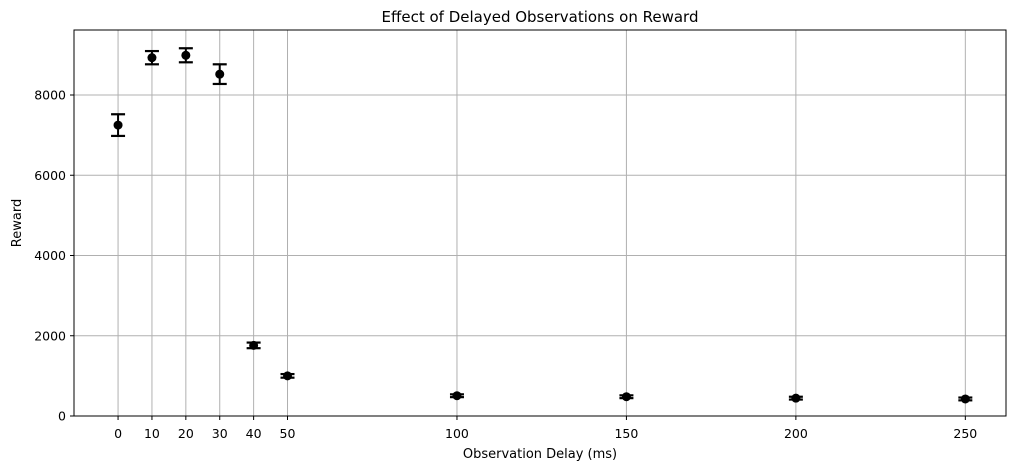 The height and width of the screenshot is (470, 1014). I want to click on x-axis-ticks: 0 10 20 30 40 50 100 150 200 250, so click(545, 428).